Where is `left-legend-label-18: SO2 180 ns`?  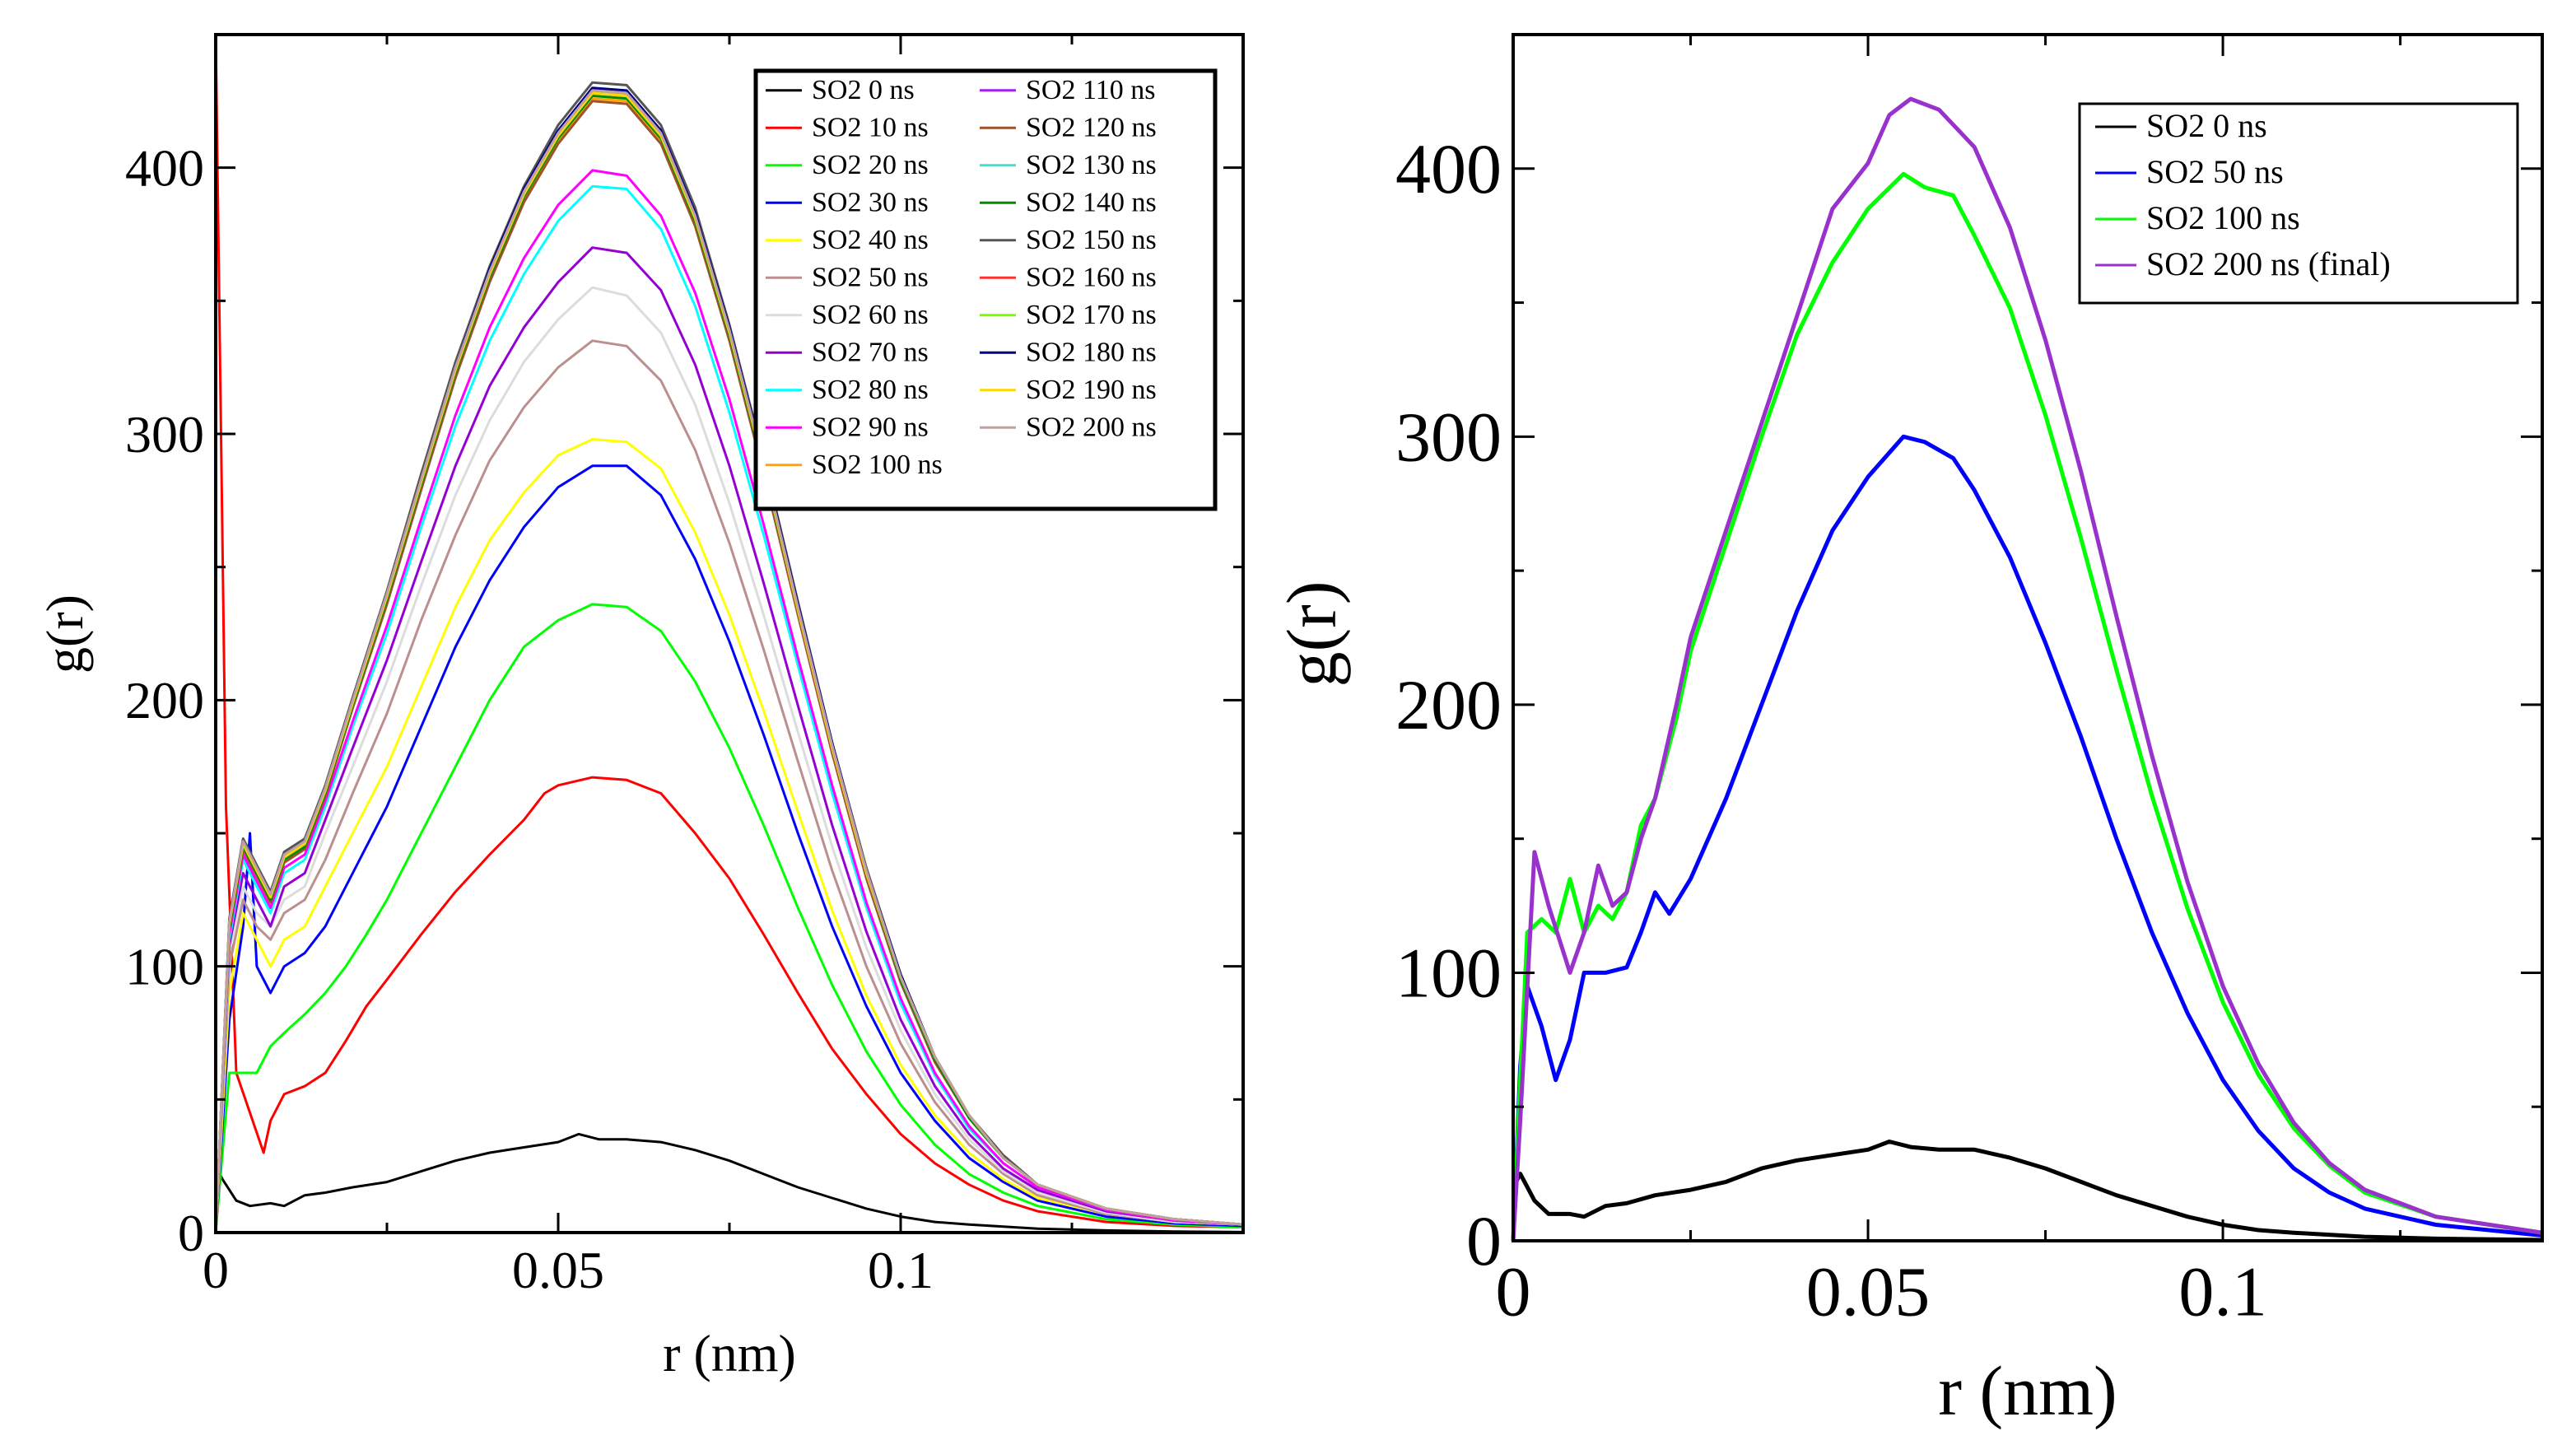
left-legend-label-18: SO2 180 ns is located at coordinates (1091, 353).